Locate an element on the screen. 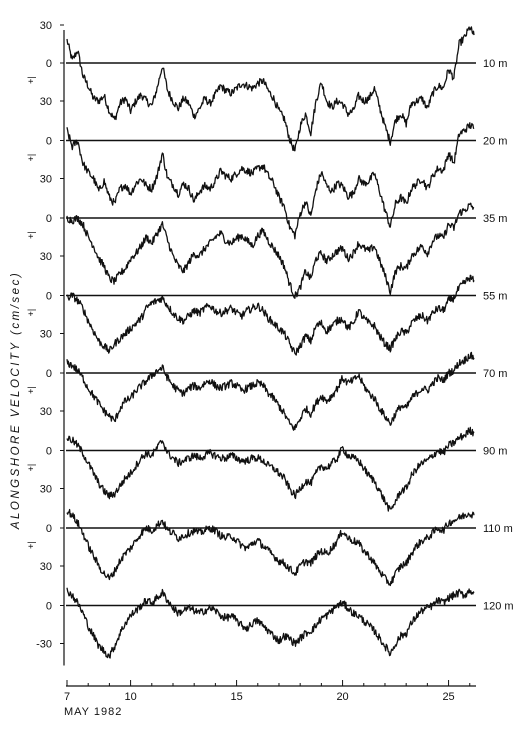 This screenshot has height=735, width=528. trace-35m is located at coordinates (270, 250).